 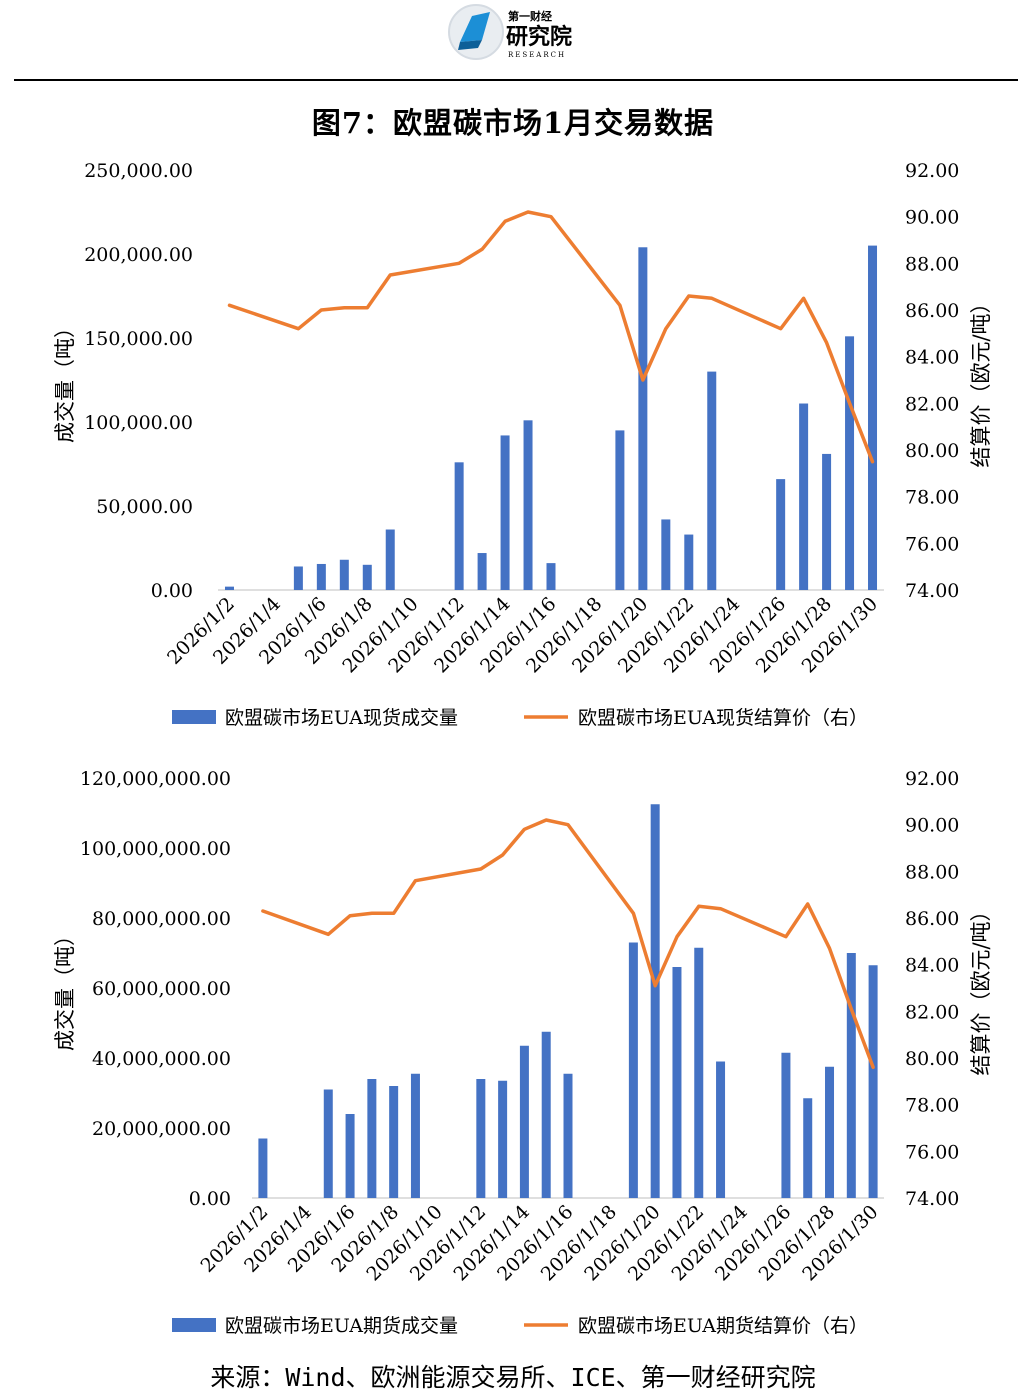 What do you see at coordinates (530, 16) in the screenshot?
I see `logo-text-top: 第一财经` at bounding box center [530, 16].